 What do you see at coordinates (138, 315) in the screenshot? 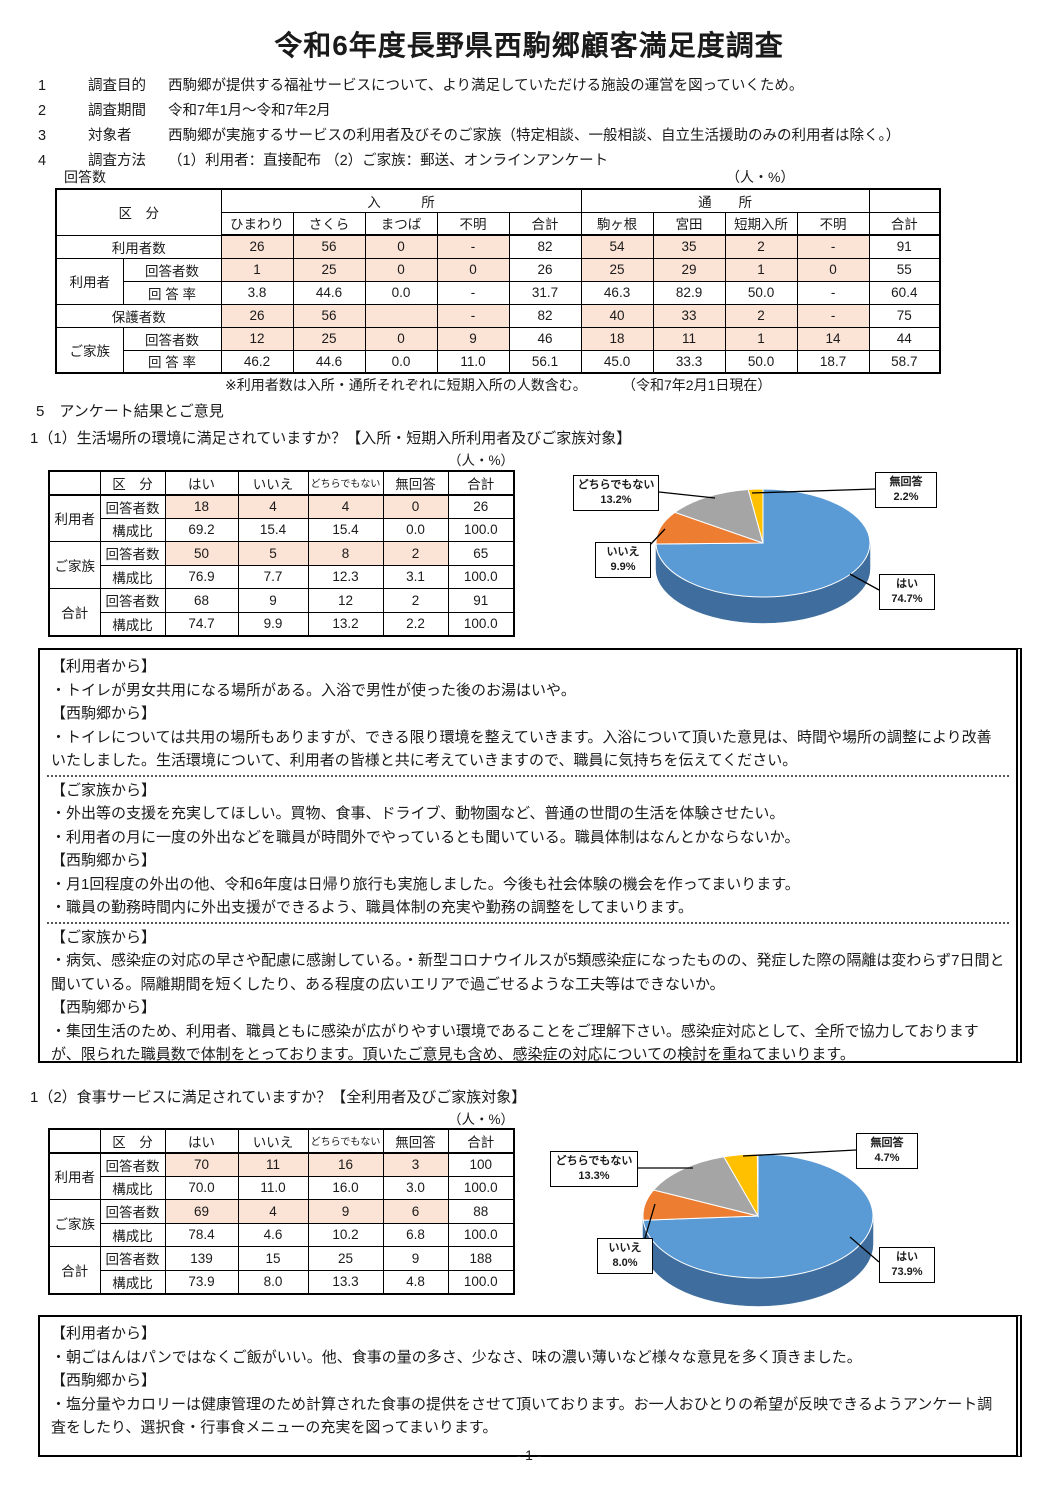
I see `row-label: 保護者数` at bounding box center [138, 315].